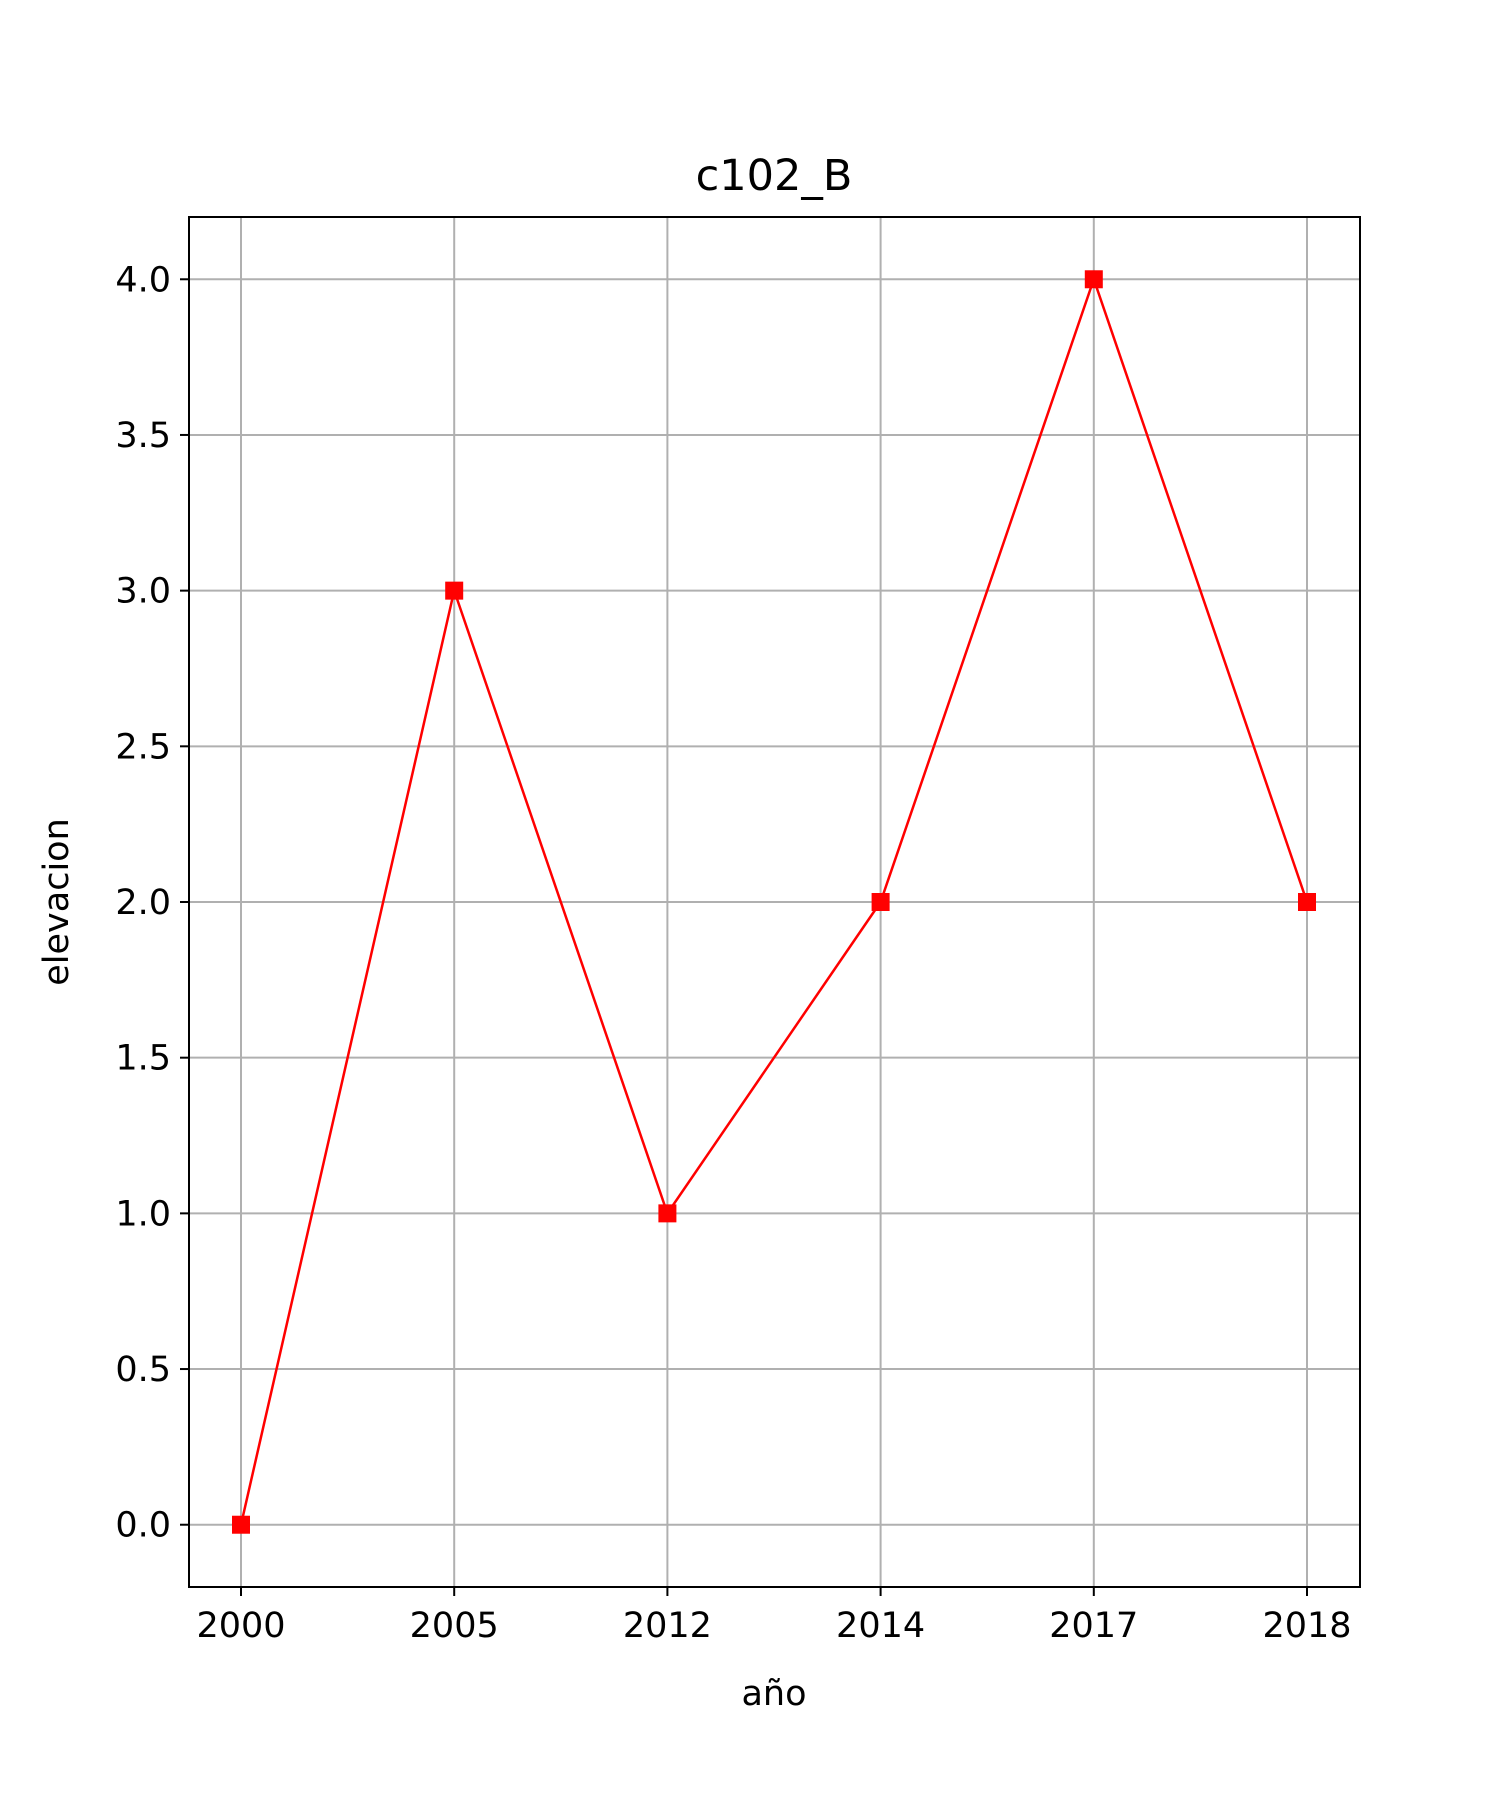 The width and height of the screenshot is (1500, 1800). Describe the element at coordinates (774, 176) in the screenshot. I see `chart-title: c102_B` at that location.